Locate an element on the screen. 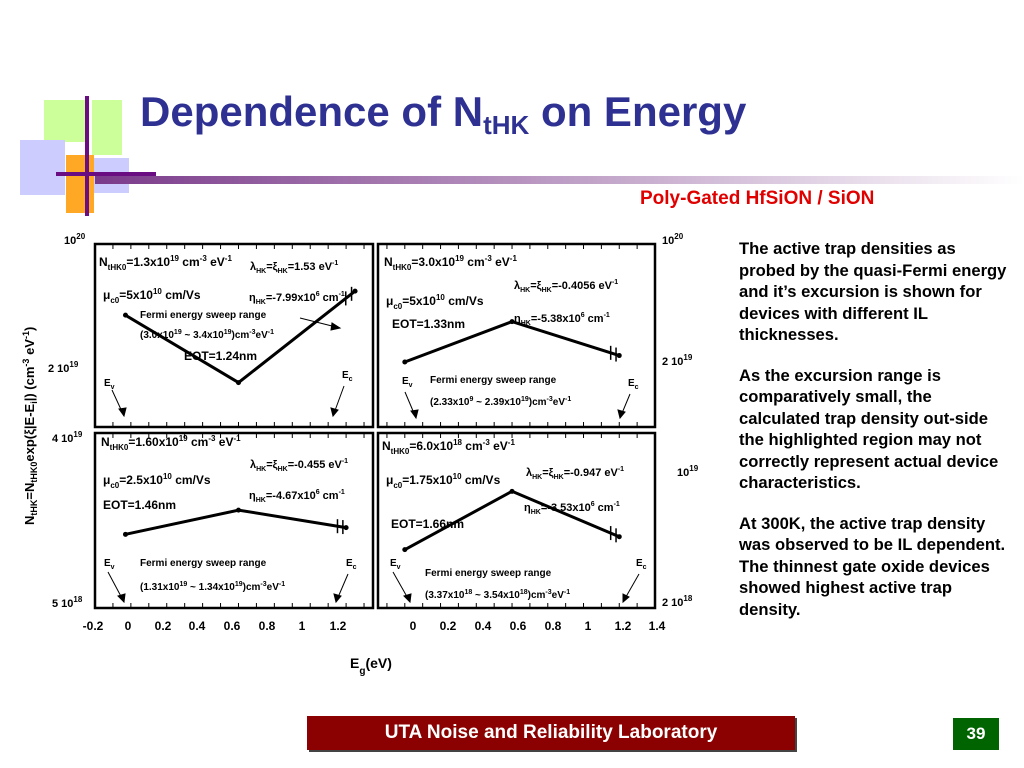  page-number: 39 is located at coordinates (976, 734).